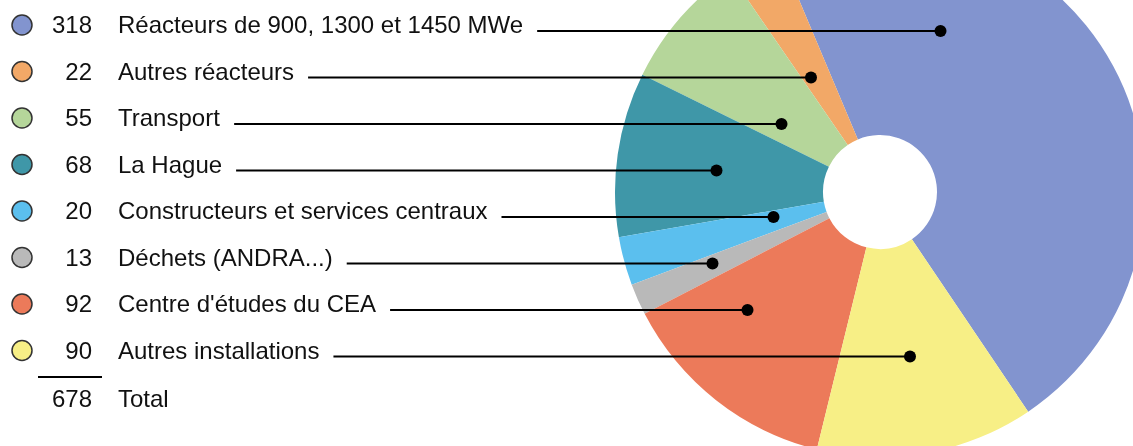  I want to click on data-label: 13, so click(78, 257).